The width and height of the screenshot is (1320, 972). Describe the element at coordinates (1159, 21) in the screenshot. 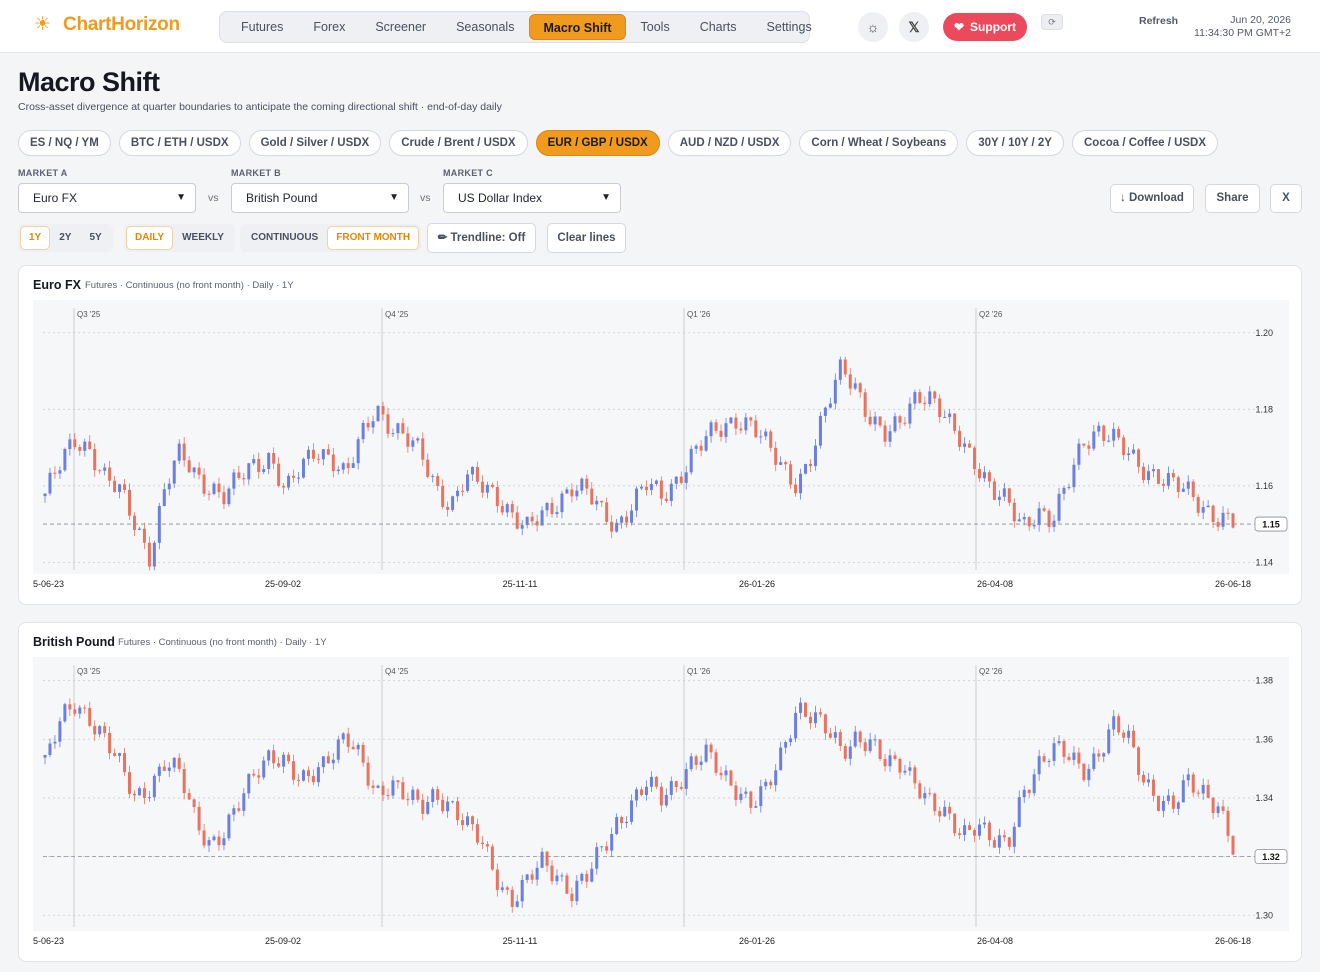

I see `refresh-button: Refresh` at that location.